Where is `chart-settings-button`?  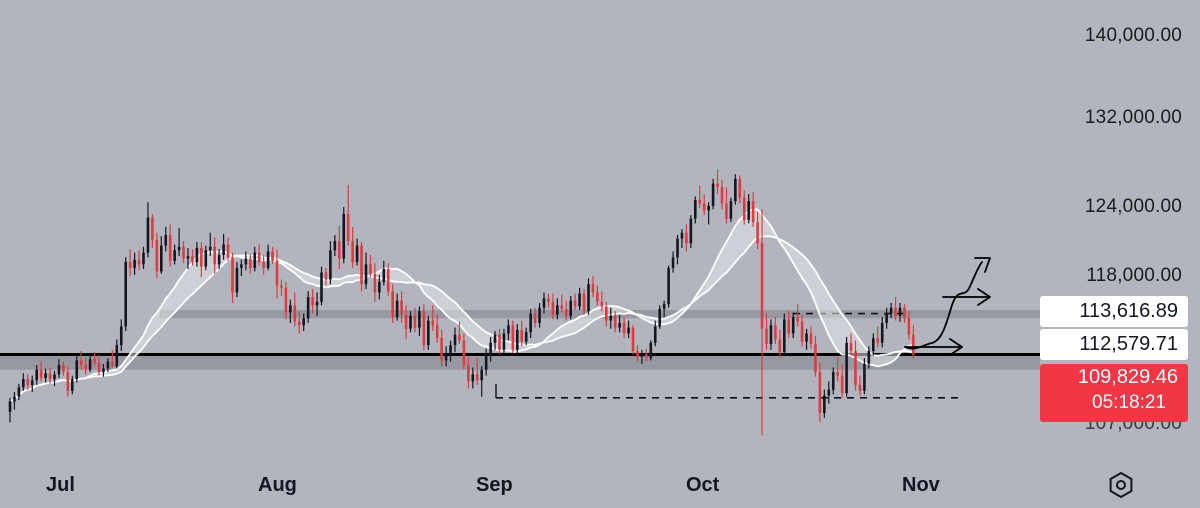
chart-settings-button is located at coordinates (1121, 485).